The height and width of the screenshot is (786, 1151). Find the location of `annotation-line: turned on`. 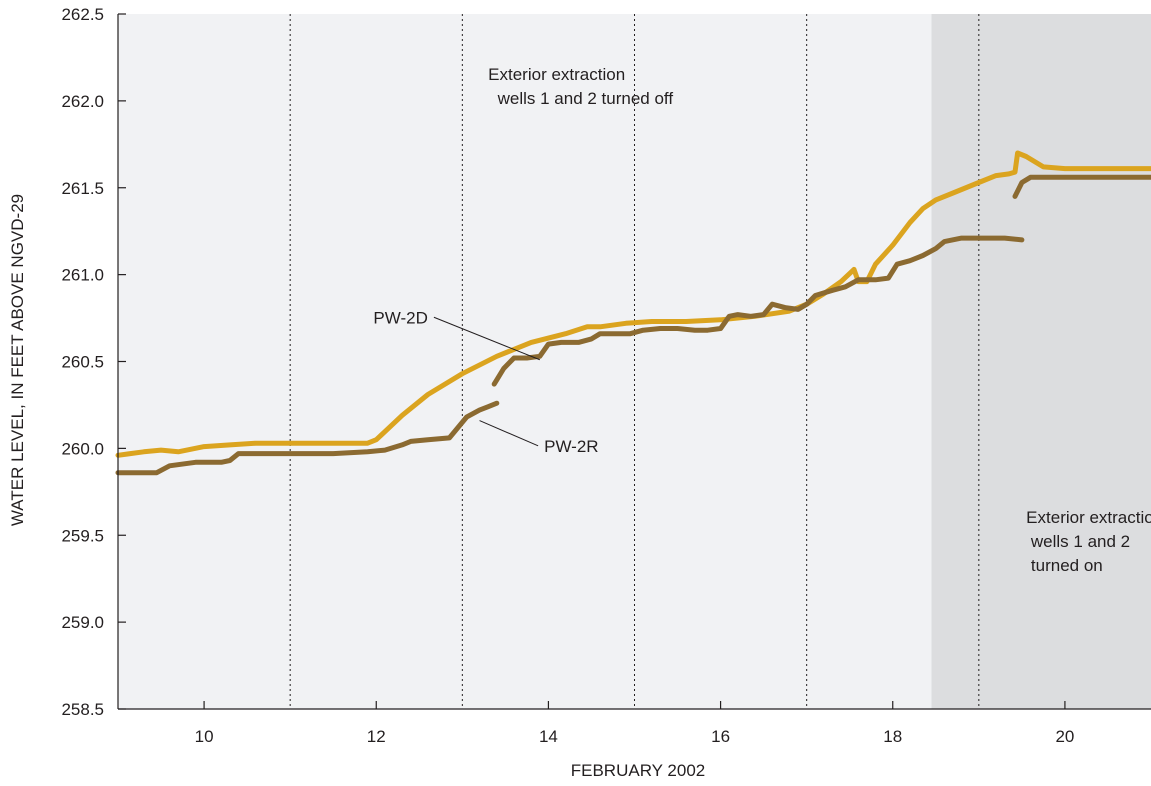

annotation-line: turned on is located at coordinates (1064, 565).